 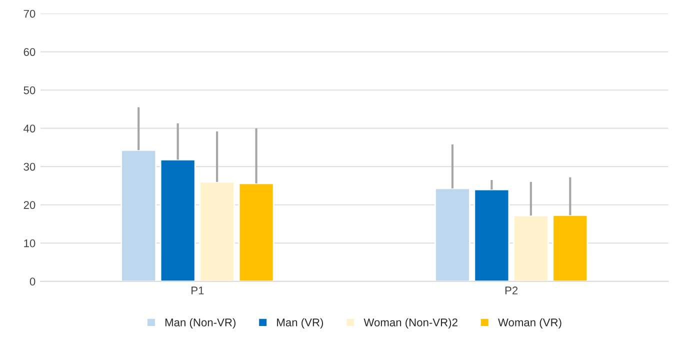 I want to click on legend-label: Man (VR), so click(x=300, y=323).